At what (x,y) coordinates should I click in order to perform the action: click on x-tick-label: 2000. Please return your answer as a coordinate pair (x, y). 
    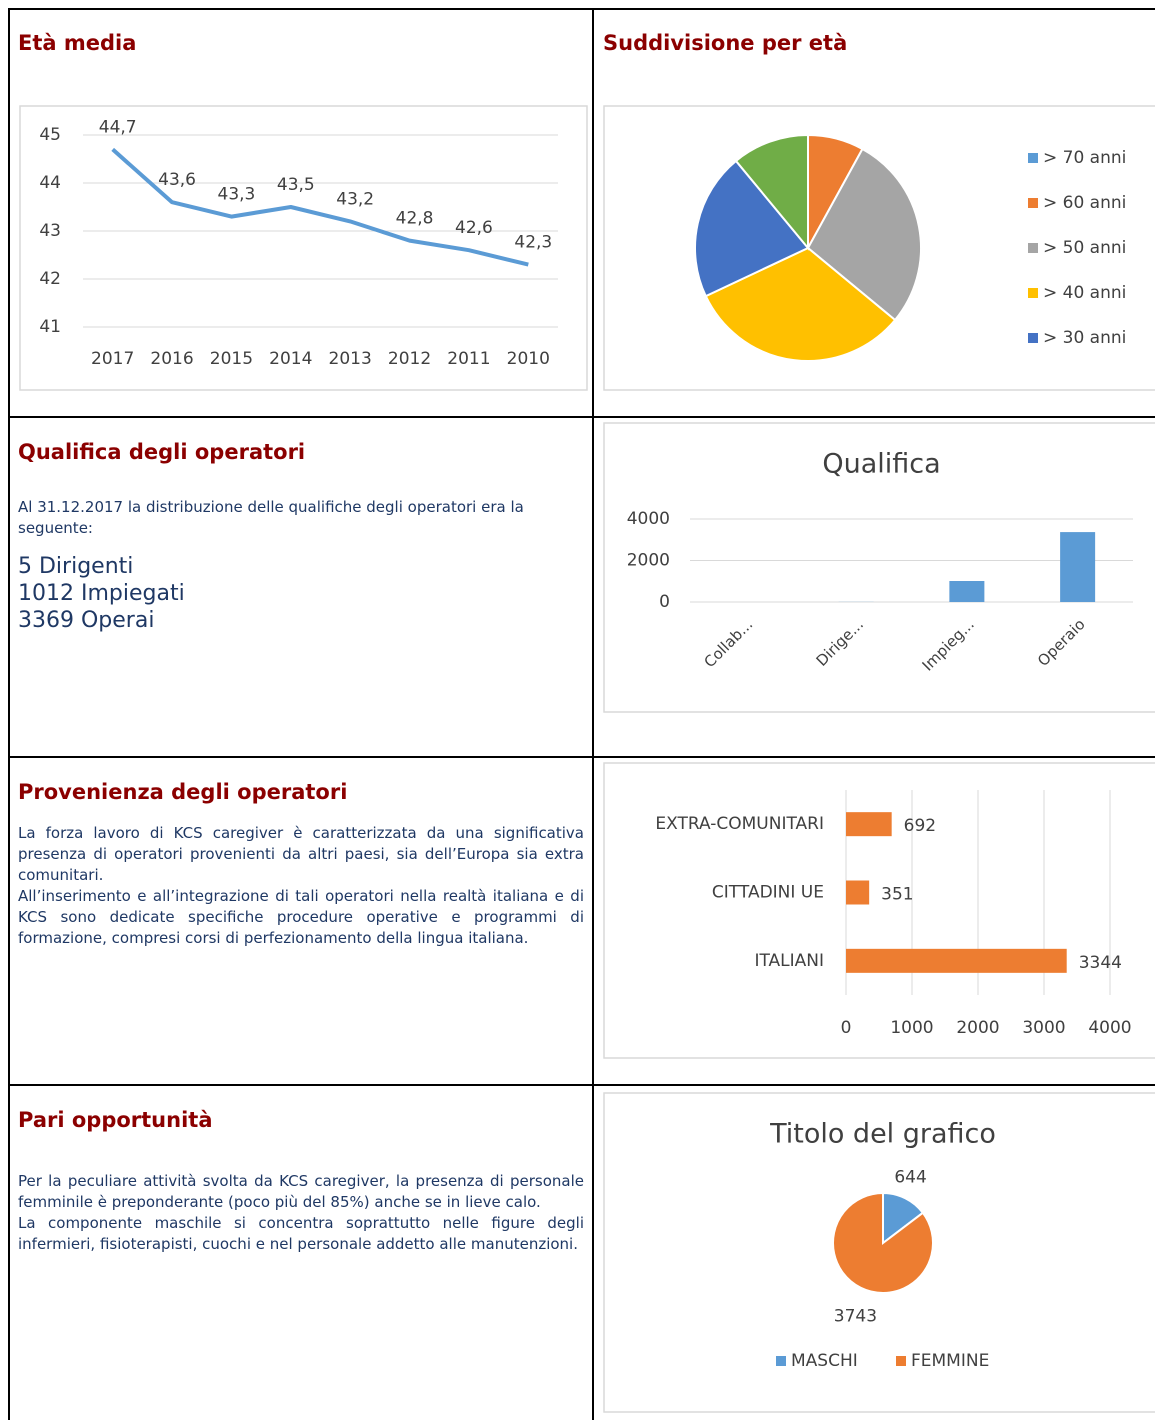
    Looking at the image, I should click on (977, 1028).